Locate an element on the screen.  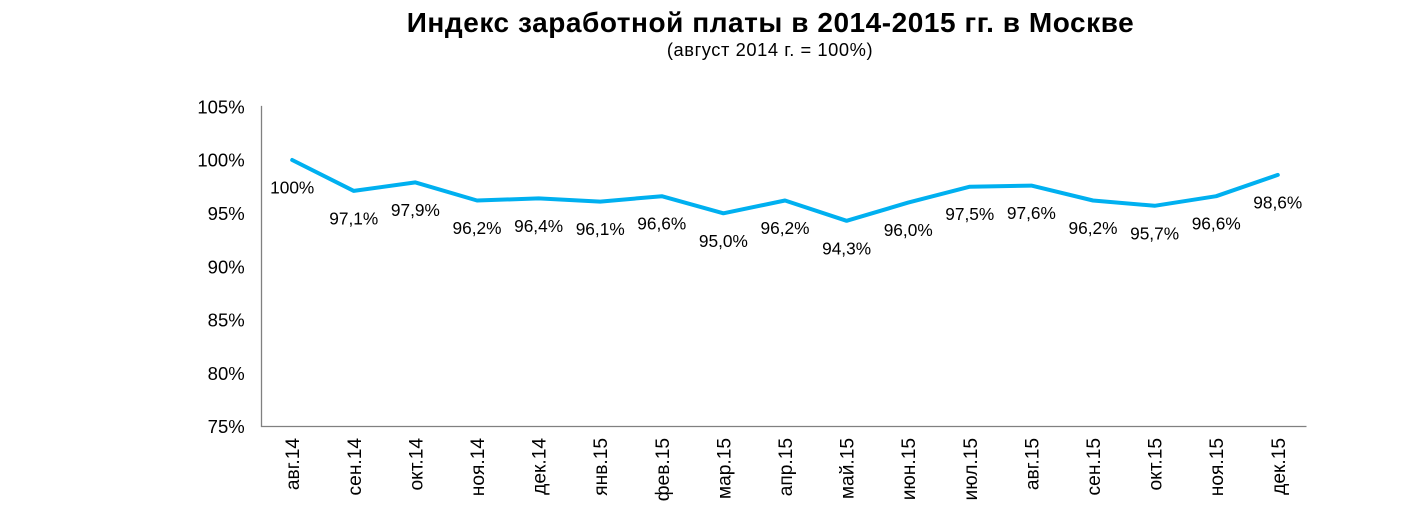
svg-text: ноя.14 is located at coordinates (478, 467).